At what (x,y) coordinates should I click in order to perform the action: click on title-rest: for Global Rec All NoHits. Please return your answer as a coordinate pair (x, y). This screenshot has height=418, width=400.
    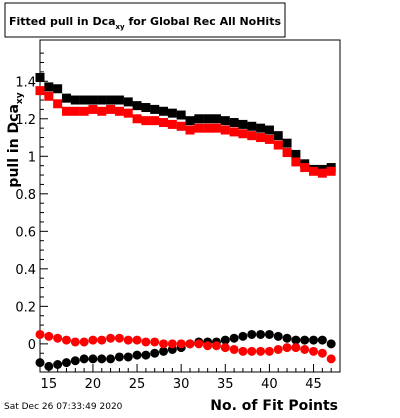
    Looking at the image, I should click on (203, 21).